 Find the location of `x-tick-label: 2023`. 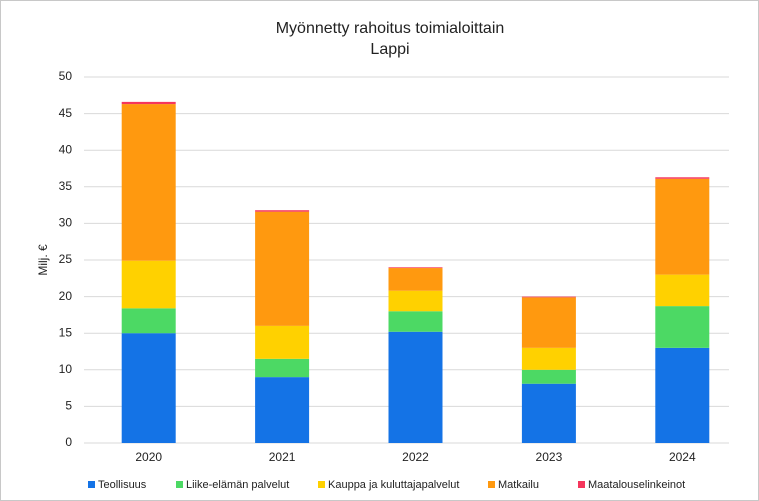

x-tick-label: 2023 is located at coordinates (549, 457).